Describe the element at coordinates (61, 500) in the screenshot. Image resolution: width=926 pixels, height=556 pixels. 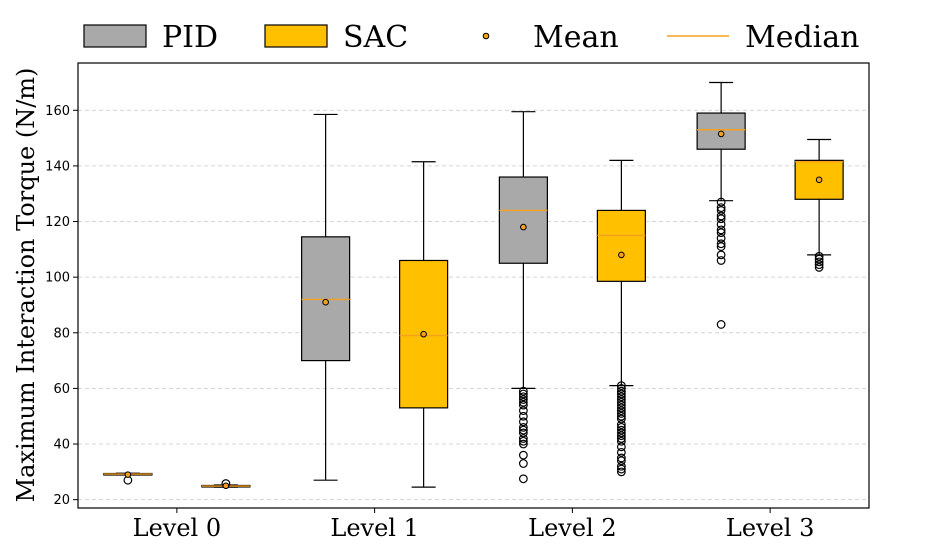
I see `y-tick-label: 20` at that location.